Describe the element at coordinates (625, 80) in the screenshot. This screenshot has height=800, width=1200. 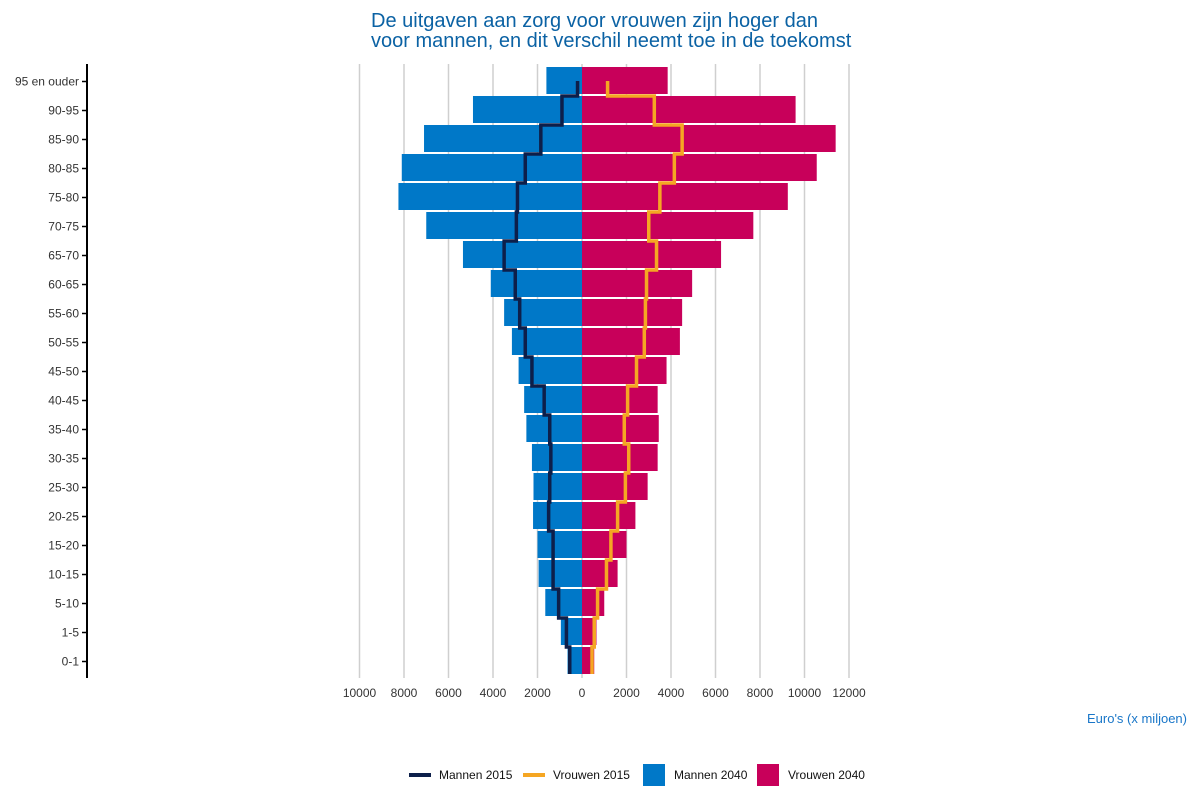
I see `bar-vrouwen-2040-95-en-ouder` at that location.